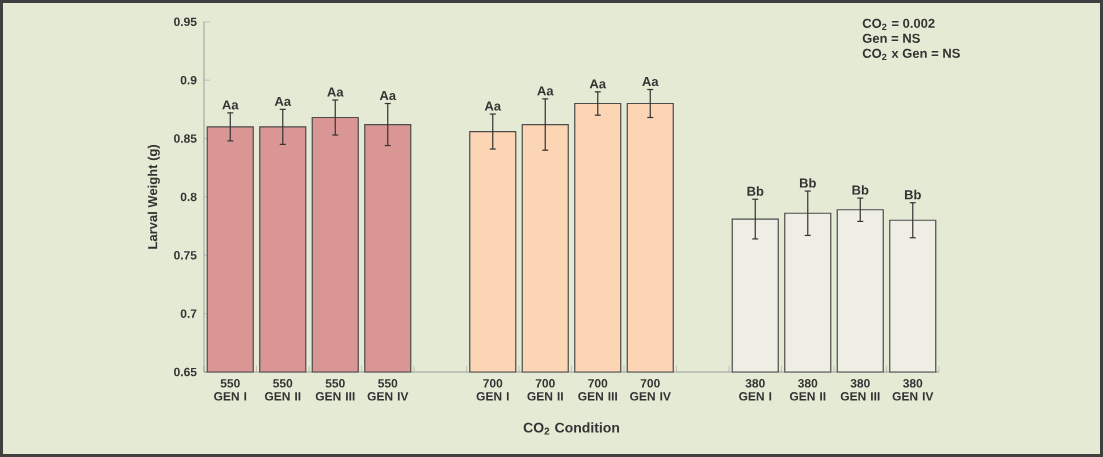 The height and width of the screenshot is (457, 1103). What do you see at coordinates (597, 390) in the screenshot?
I see `x-tick-label: 700 GEN III` at bounding box center [597, 390].